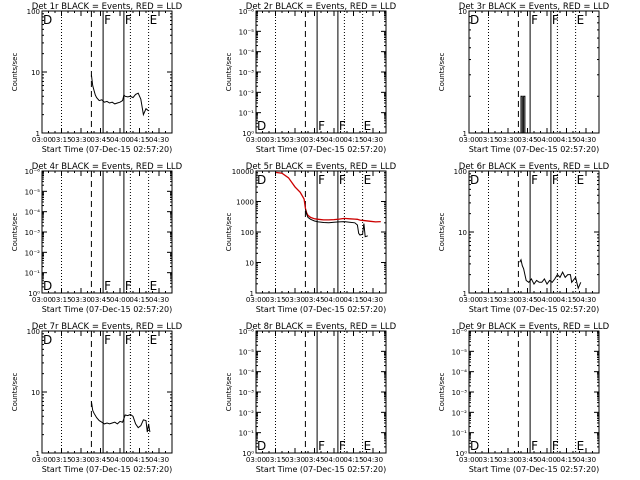  Describe the element at coordinates (248, 454) in the screenshot. I see `y-tick-label: 10⁰` at that location.